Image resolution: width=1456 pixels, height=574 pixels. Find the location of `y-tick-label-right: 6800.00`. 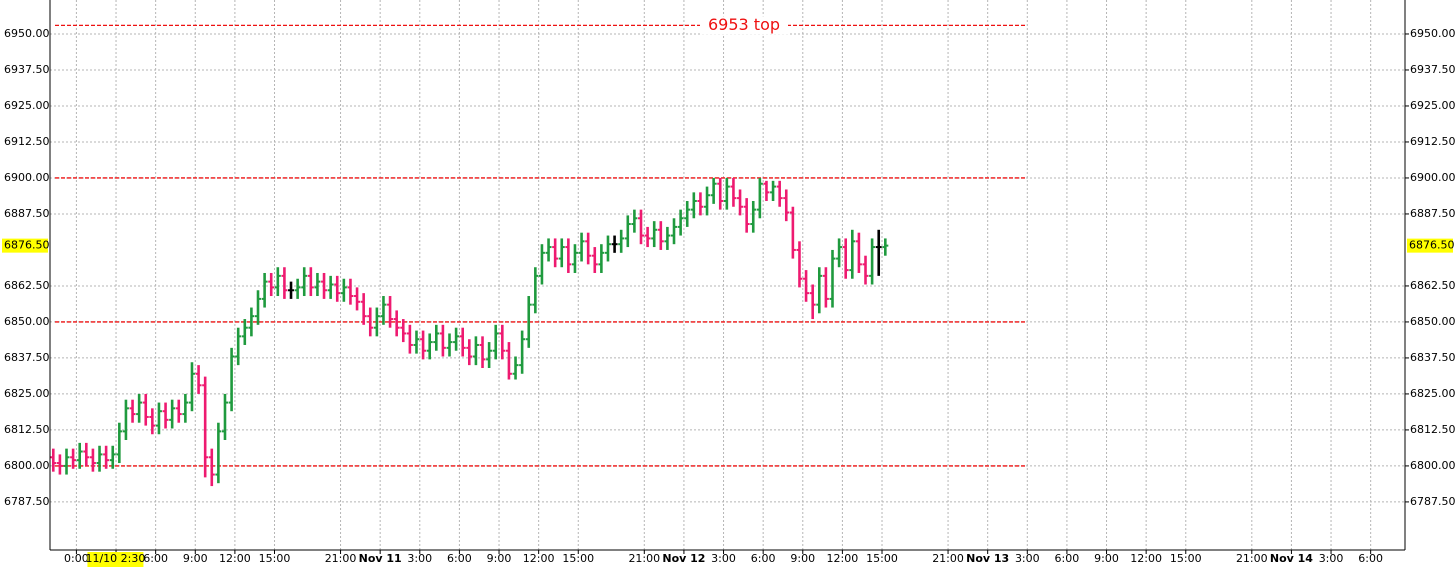

y-tick-label-right: 6800.00 is located at coordinates (1433, 465).